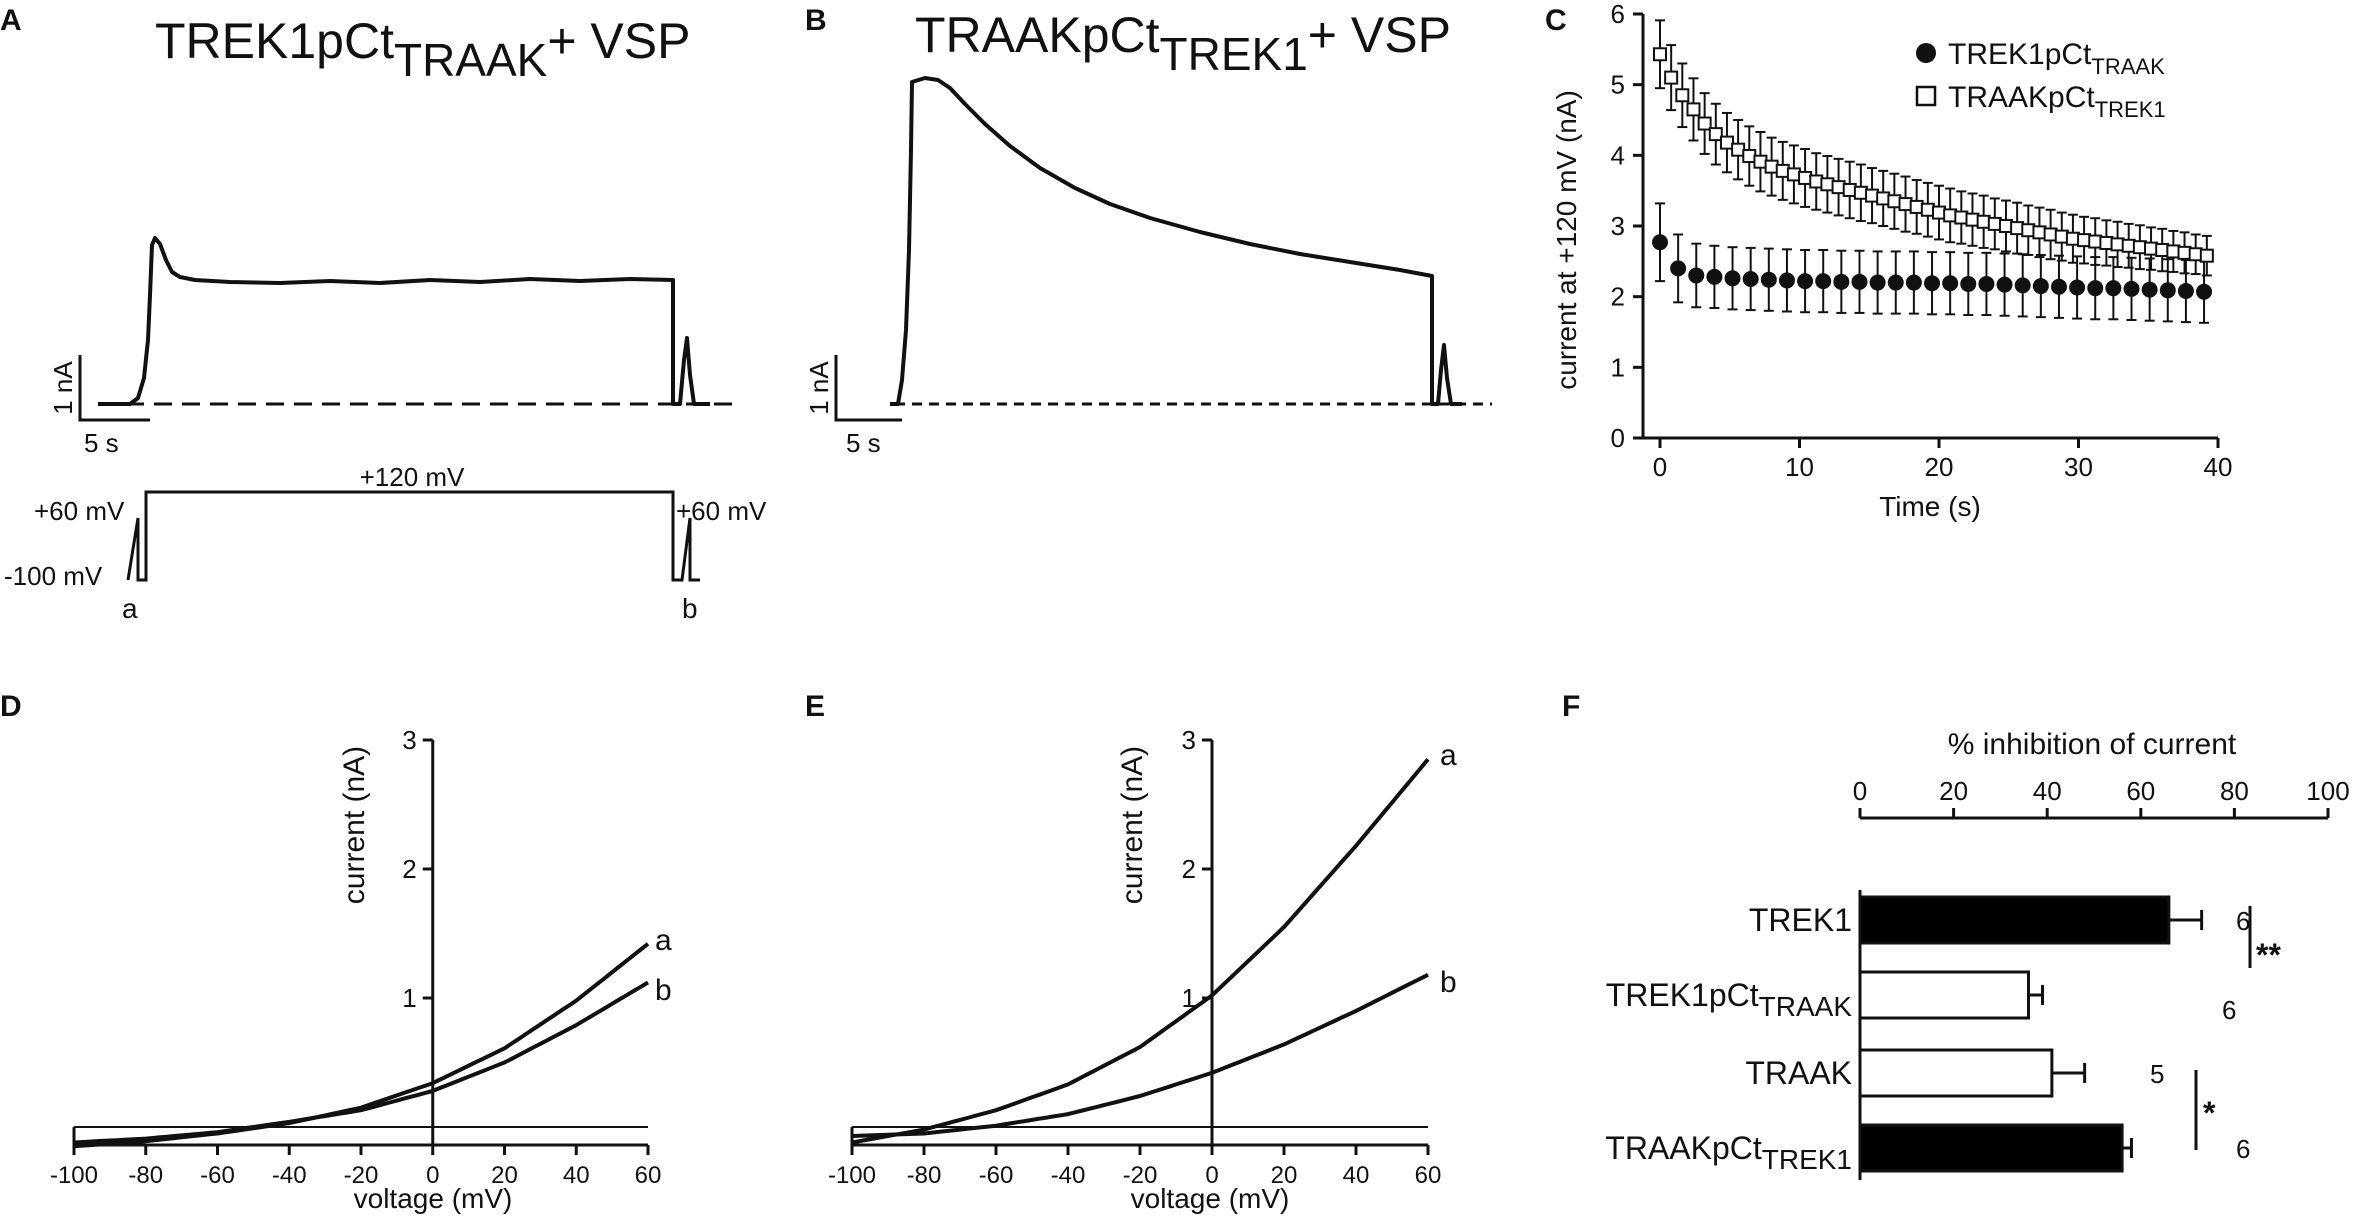  Describe the element at coordinates (63, 388) in the screenshot. I see `panel-a-scale-current: 1 nA` at that location.